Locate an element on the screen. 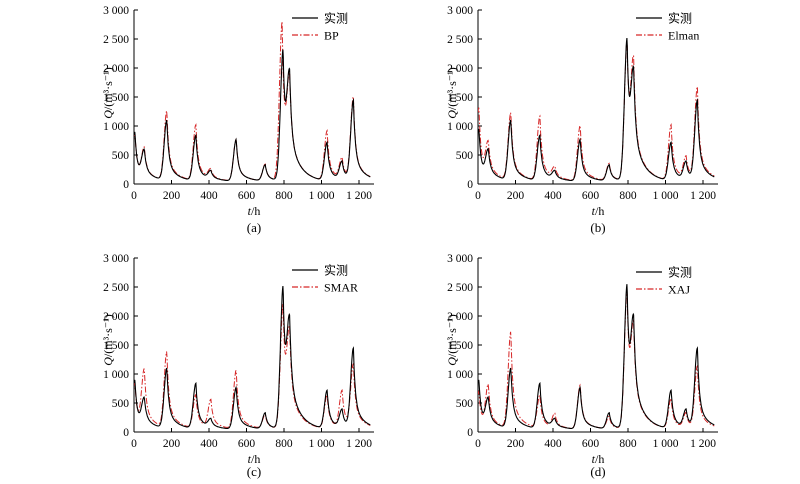 Image resolution: width=800 pixels, height=484 pixels. panel-label: (c) is located at coordinates (254, 471).